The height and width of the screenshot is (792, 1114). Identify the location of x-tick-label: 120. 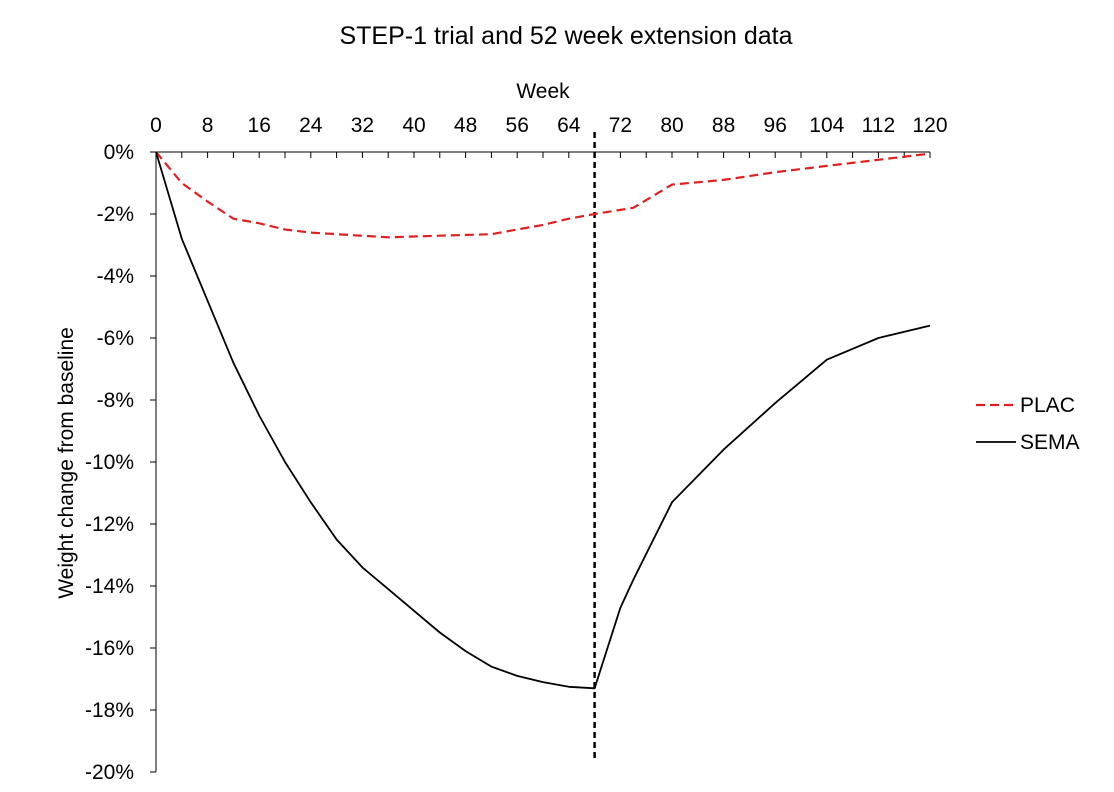
(929, 125).